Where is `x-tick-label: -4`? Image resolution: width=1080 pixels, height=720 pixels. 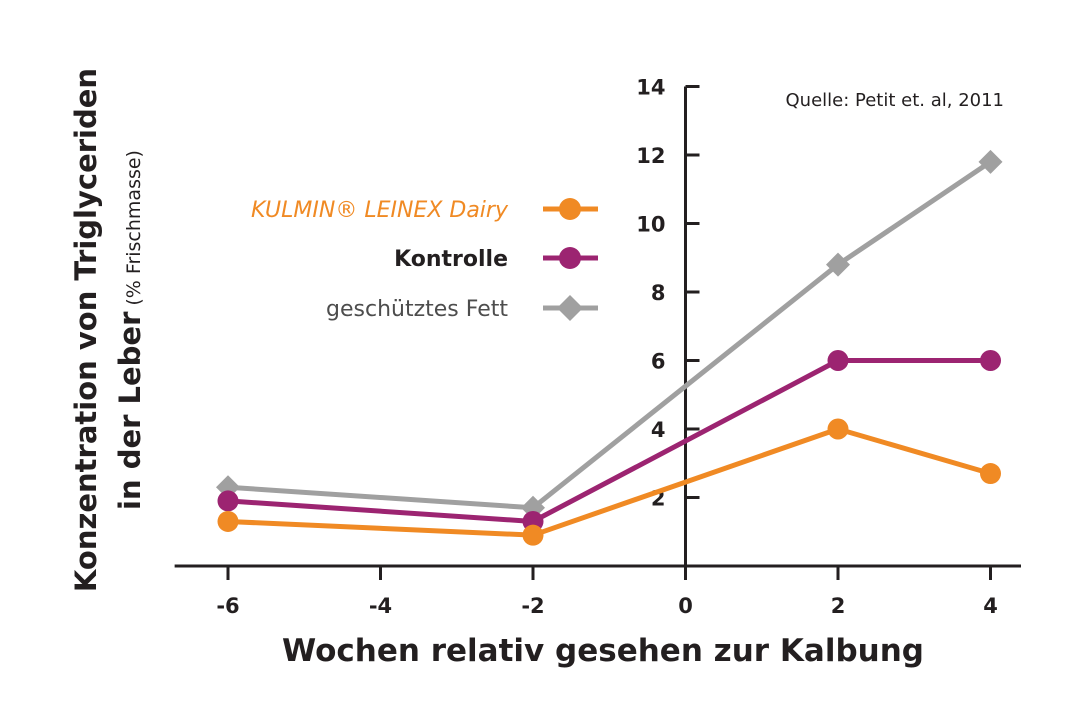 x-tick-label: -4 is located at coordinates (380, 606).